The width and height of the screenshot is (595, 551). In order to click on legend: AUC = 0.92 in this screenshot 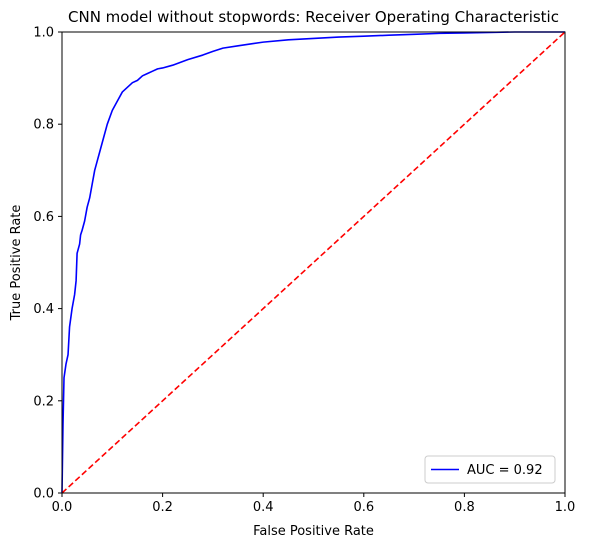, I will do `click(490, 469)`.